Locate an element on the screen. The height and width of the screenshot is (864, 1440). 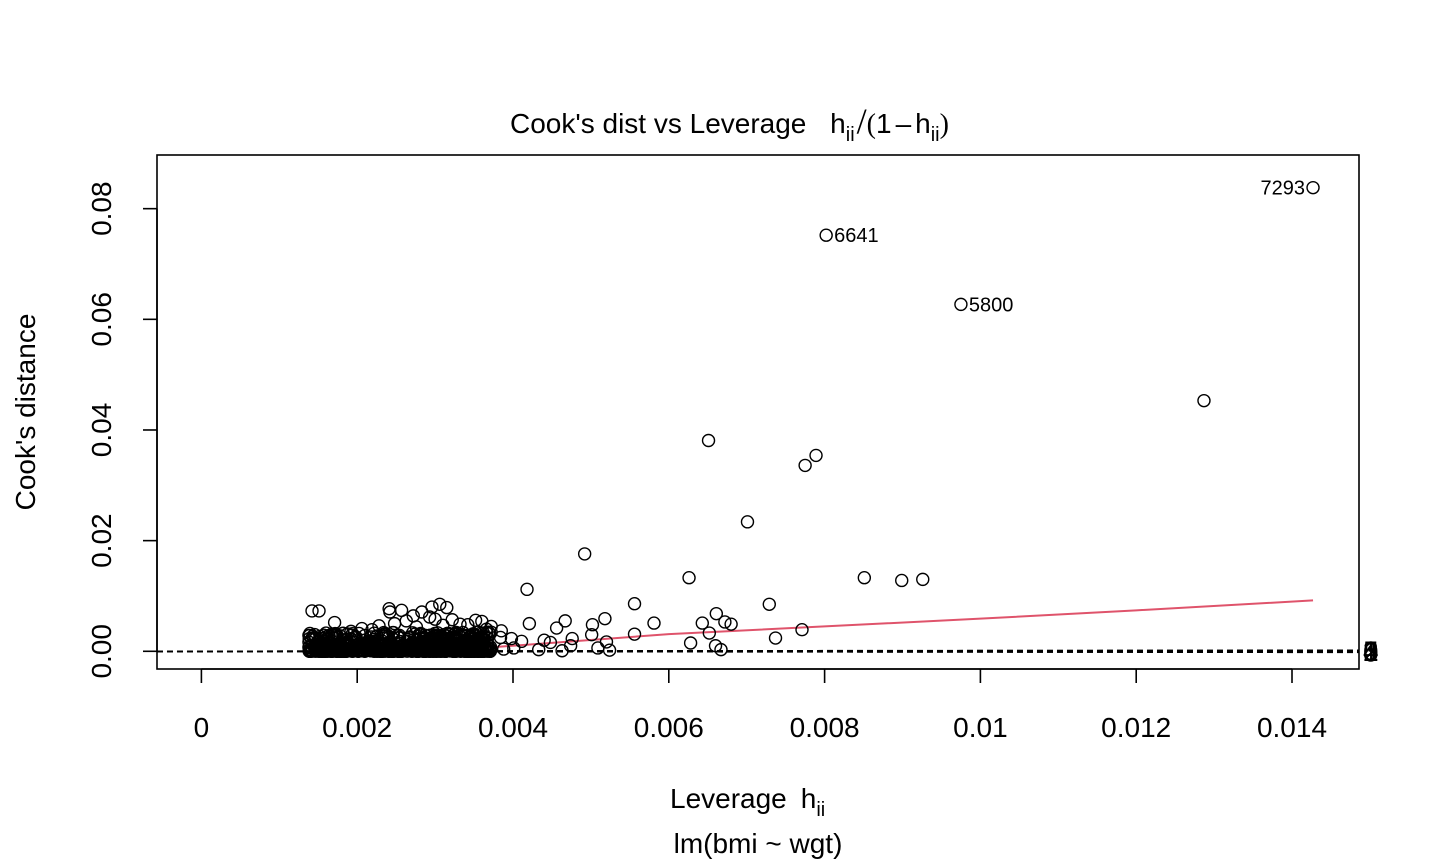
contour-label-0: 0 is located at coordinates (1371, 651).